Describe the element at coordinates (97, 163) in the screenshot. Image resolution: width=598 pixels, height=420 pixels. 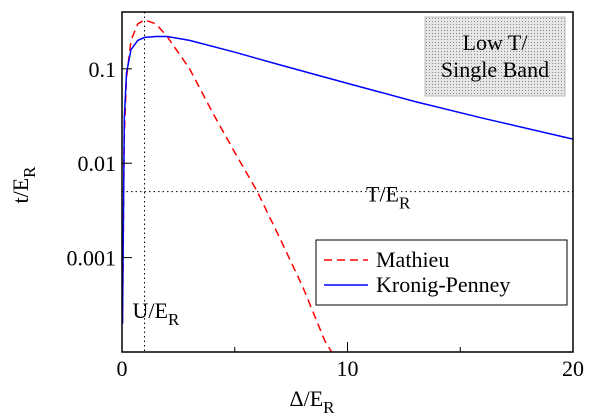
I see `y-tick-label: 0.01` at that location.